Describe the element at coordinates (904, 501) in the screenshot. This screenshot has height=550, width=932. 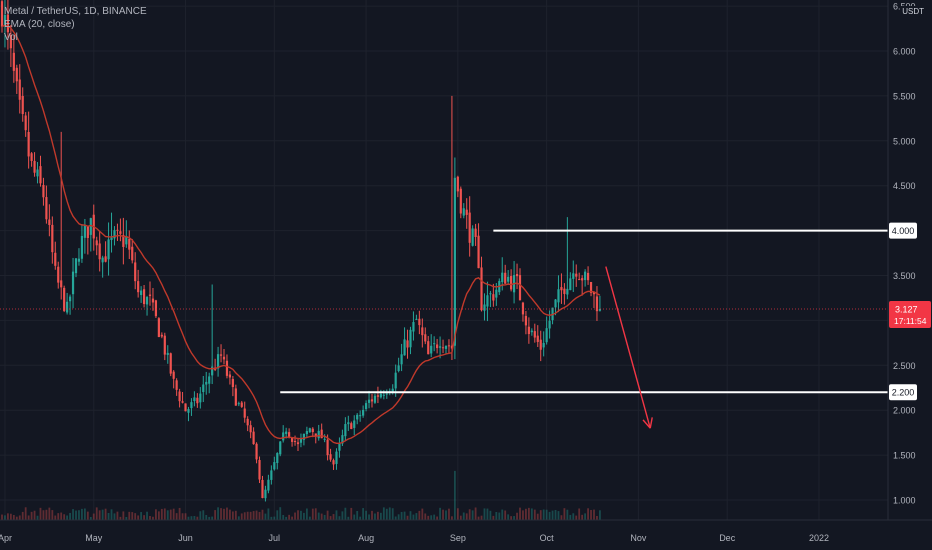
I see `y-tick-label: 1.000` at that location.